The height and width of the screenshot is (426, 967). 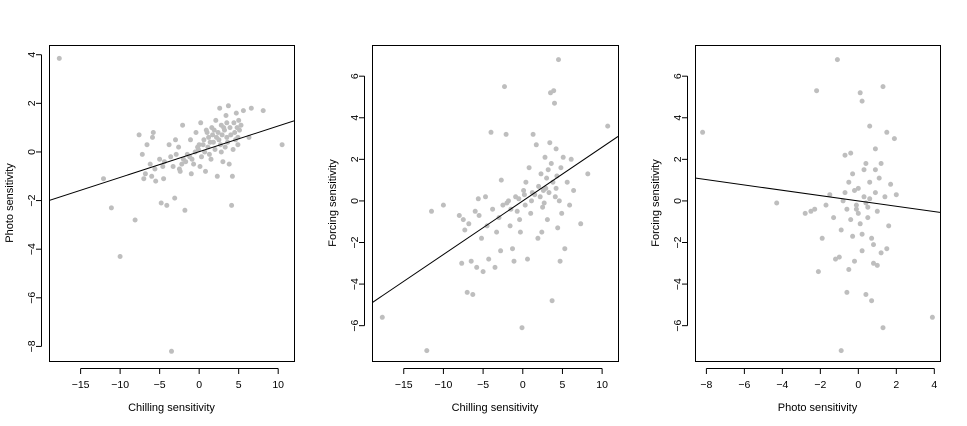 I want to click on x-tick-label: 10, so click(x=602, y=385).